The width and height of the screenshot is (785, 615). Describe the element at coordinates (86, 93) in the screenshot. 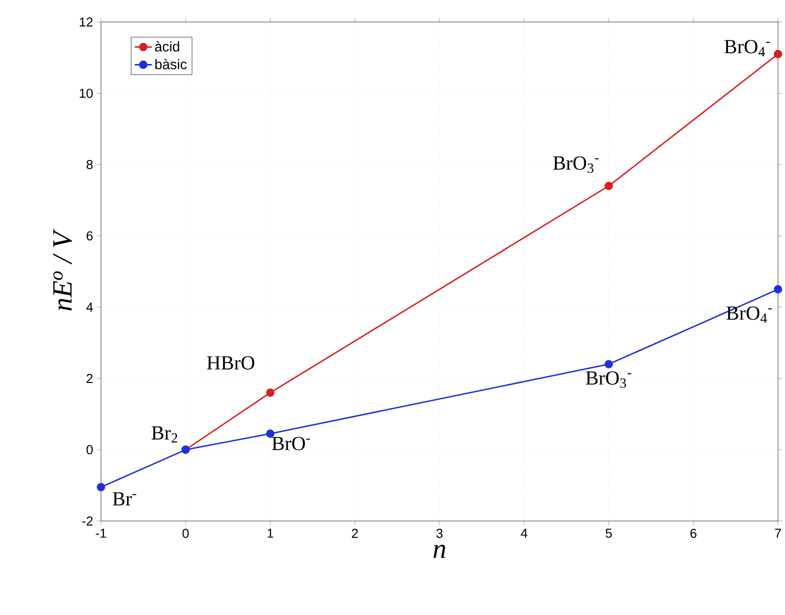

I see `y-tick-label: 10` at that location.